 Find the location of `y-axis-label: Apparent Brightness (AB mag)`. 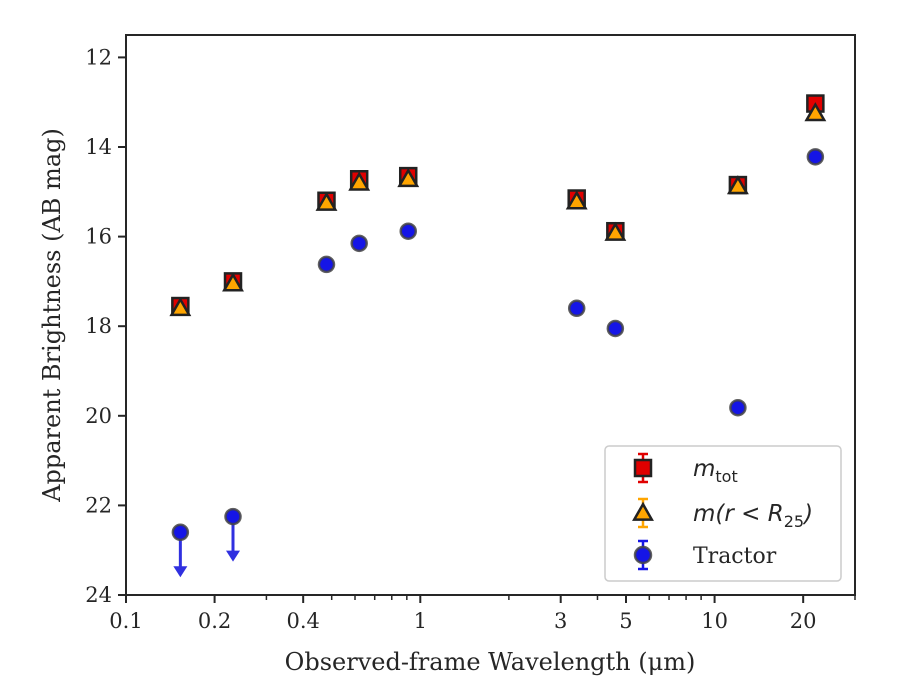

y-axis-label: Apparent Brightness (AB mag) is located at coordinates (52, 315).